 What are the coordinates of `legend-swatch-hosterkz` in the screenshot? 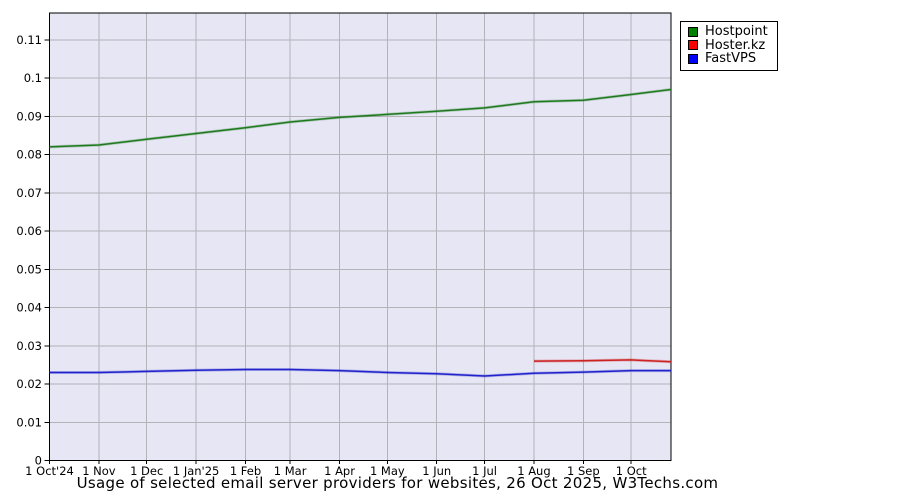 It's located at (693, 45).